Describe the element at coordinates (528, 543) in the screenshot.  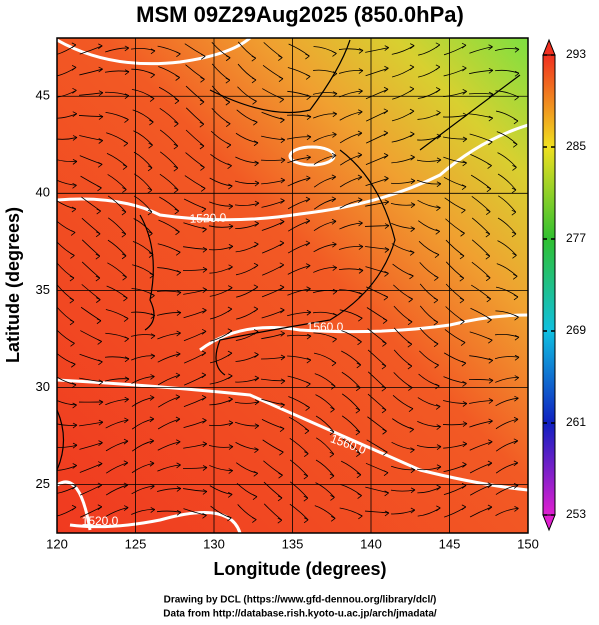
I see `x-tick-label: 150` at that location.